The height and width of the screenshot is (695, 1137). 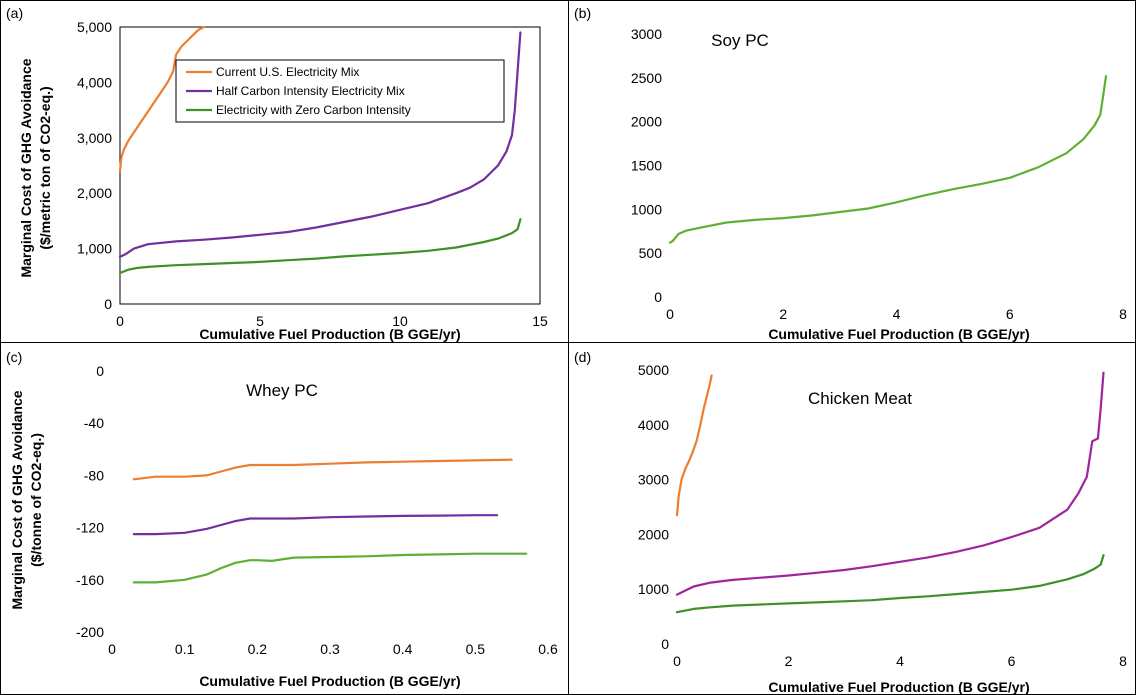 I want to click on x-tick-label-b: 8, so click(x=1123, y=314).